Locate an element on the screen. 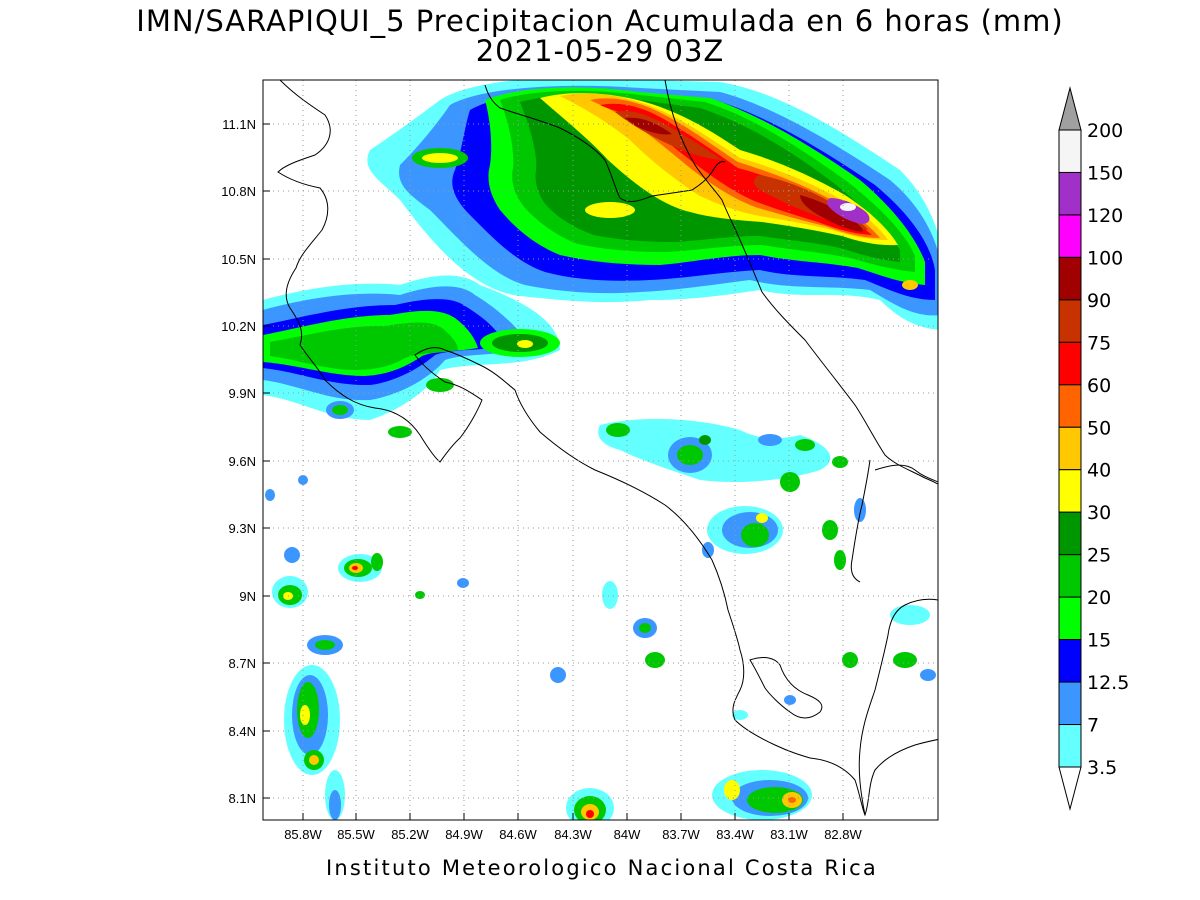 This screenshot has height=900, width=1200. lon-tick-label: 85.5W is located at coordinates (356, 834).